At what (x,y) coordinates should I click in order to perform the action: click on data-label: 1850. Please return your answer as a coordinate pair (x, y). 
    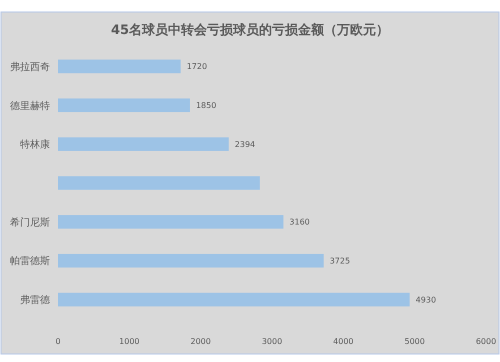
    Looking at the image, I should click on (206, 105).